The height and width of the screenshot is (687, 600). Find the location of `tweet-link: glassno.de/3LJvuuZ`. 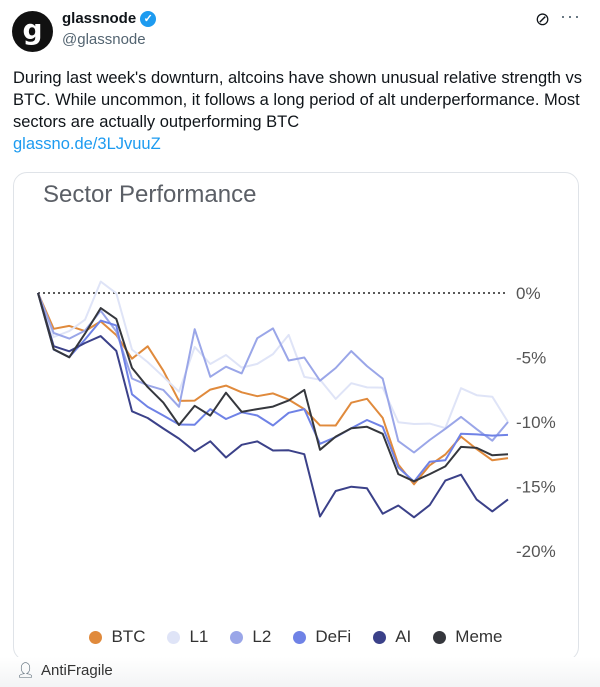

tweet-link: glassno.de/3LJvuuZ is located at coordinates (87, 144).